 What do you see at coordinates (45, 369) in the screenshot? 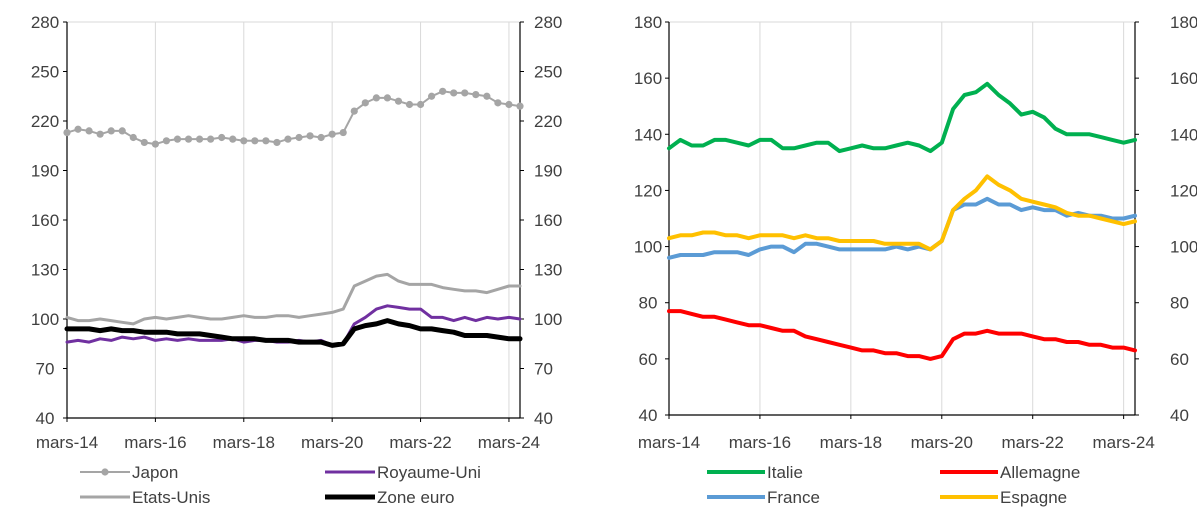
I see `y-tick-label-left: 70` at bounding box center [45, 369].